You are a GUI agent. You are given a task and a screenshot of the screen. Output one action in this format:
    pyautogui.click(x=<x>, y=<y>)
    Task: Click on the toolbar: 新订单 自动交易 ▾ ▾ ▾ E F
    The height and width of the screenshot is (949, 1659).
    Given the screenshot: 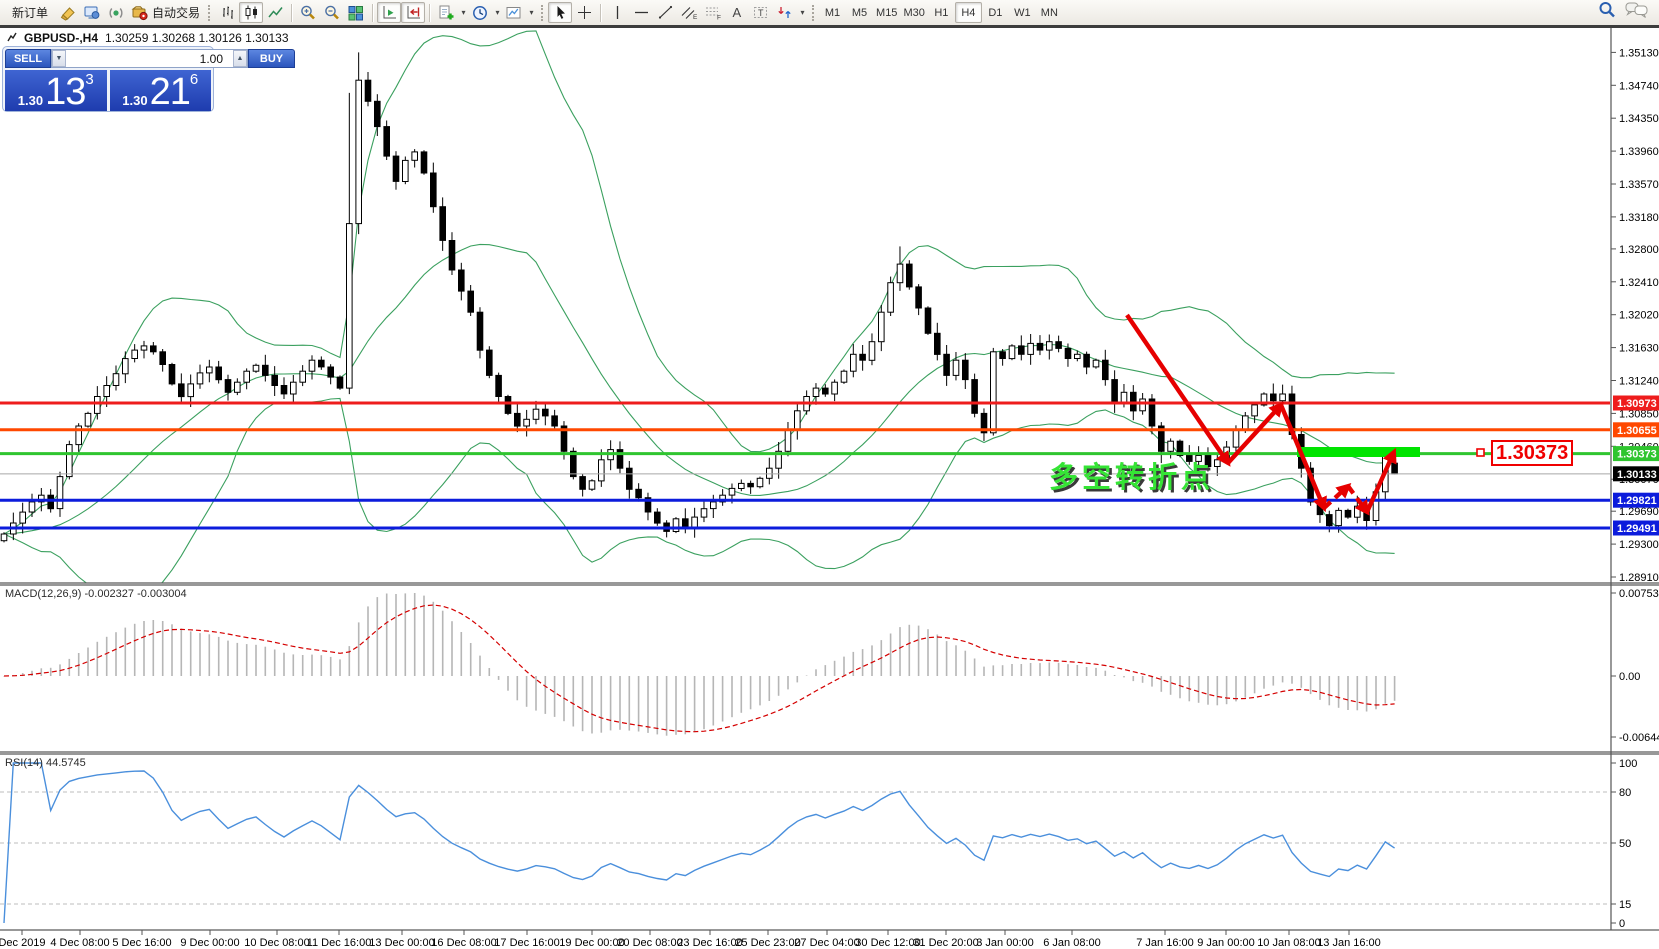 What is the action you would take?
    pyautogui.click(x=829, y=12)
    